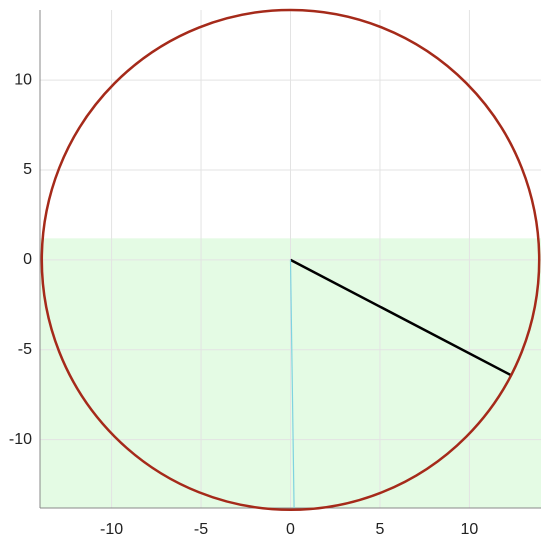 The width and height of the screenshot is (550, 546). I want to click on x-tick-label: -10, so click(111, 529).